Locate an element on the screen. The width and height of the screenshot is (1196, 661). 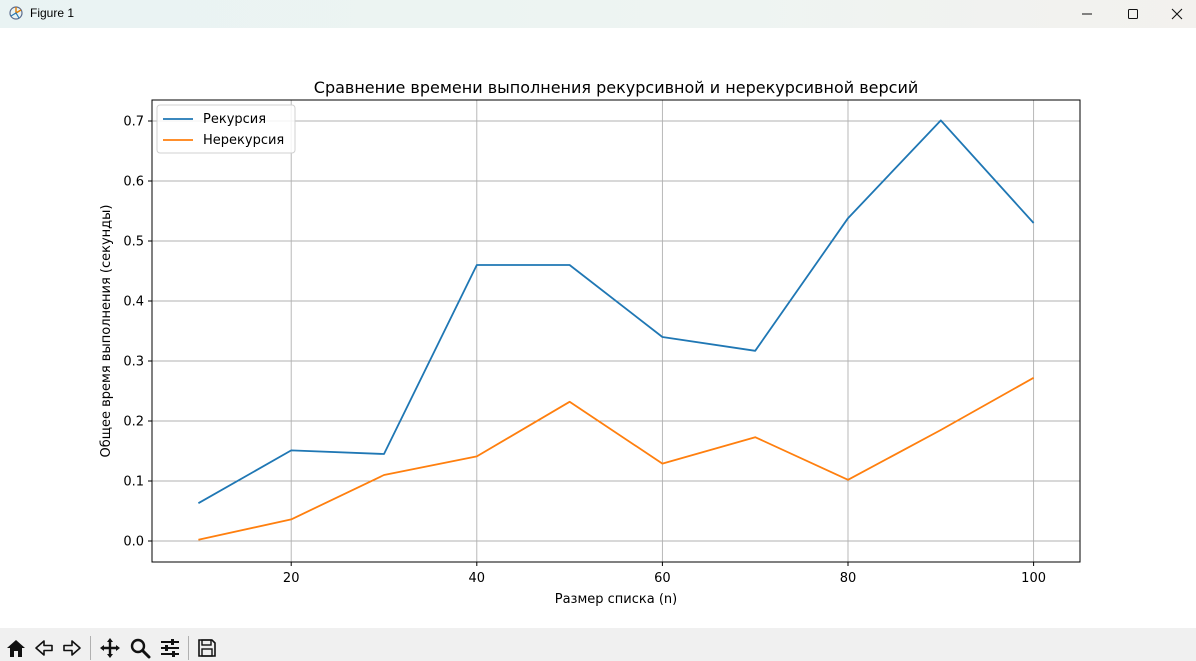
app-icon is located at coordinates (16, 13).